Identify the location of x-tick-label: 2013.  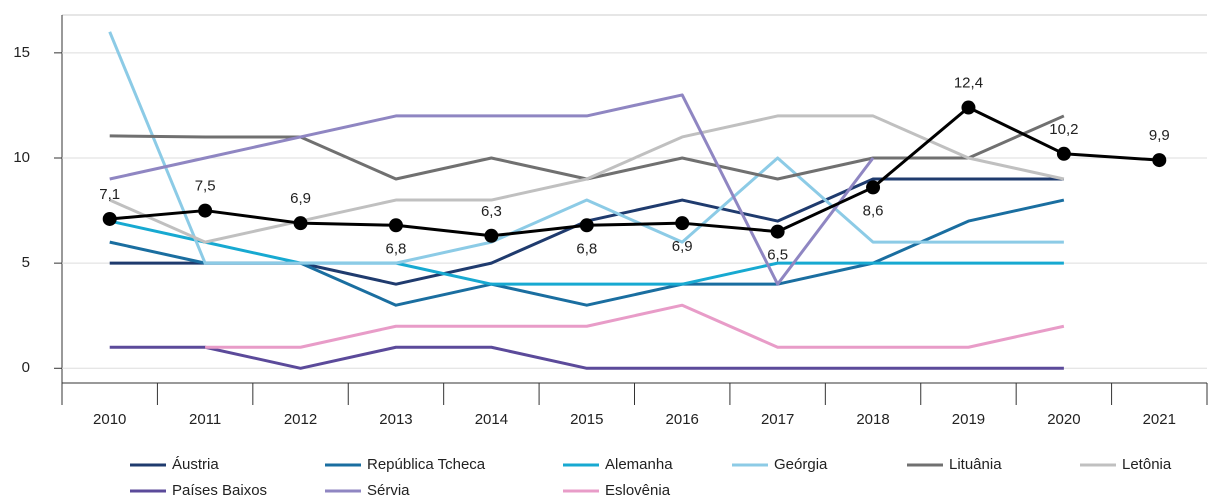
(395, 419).